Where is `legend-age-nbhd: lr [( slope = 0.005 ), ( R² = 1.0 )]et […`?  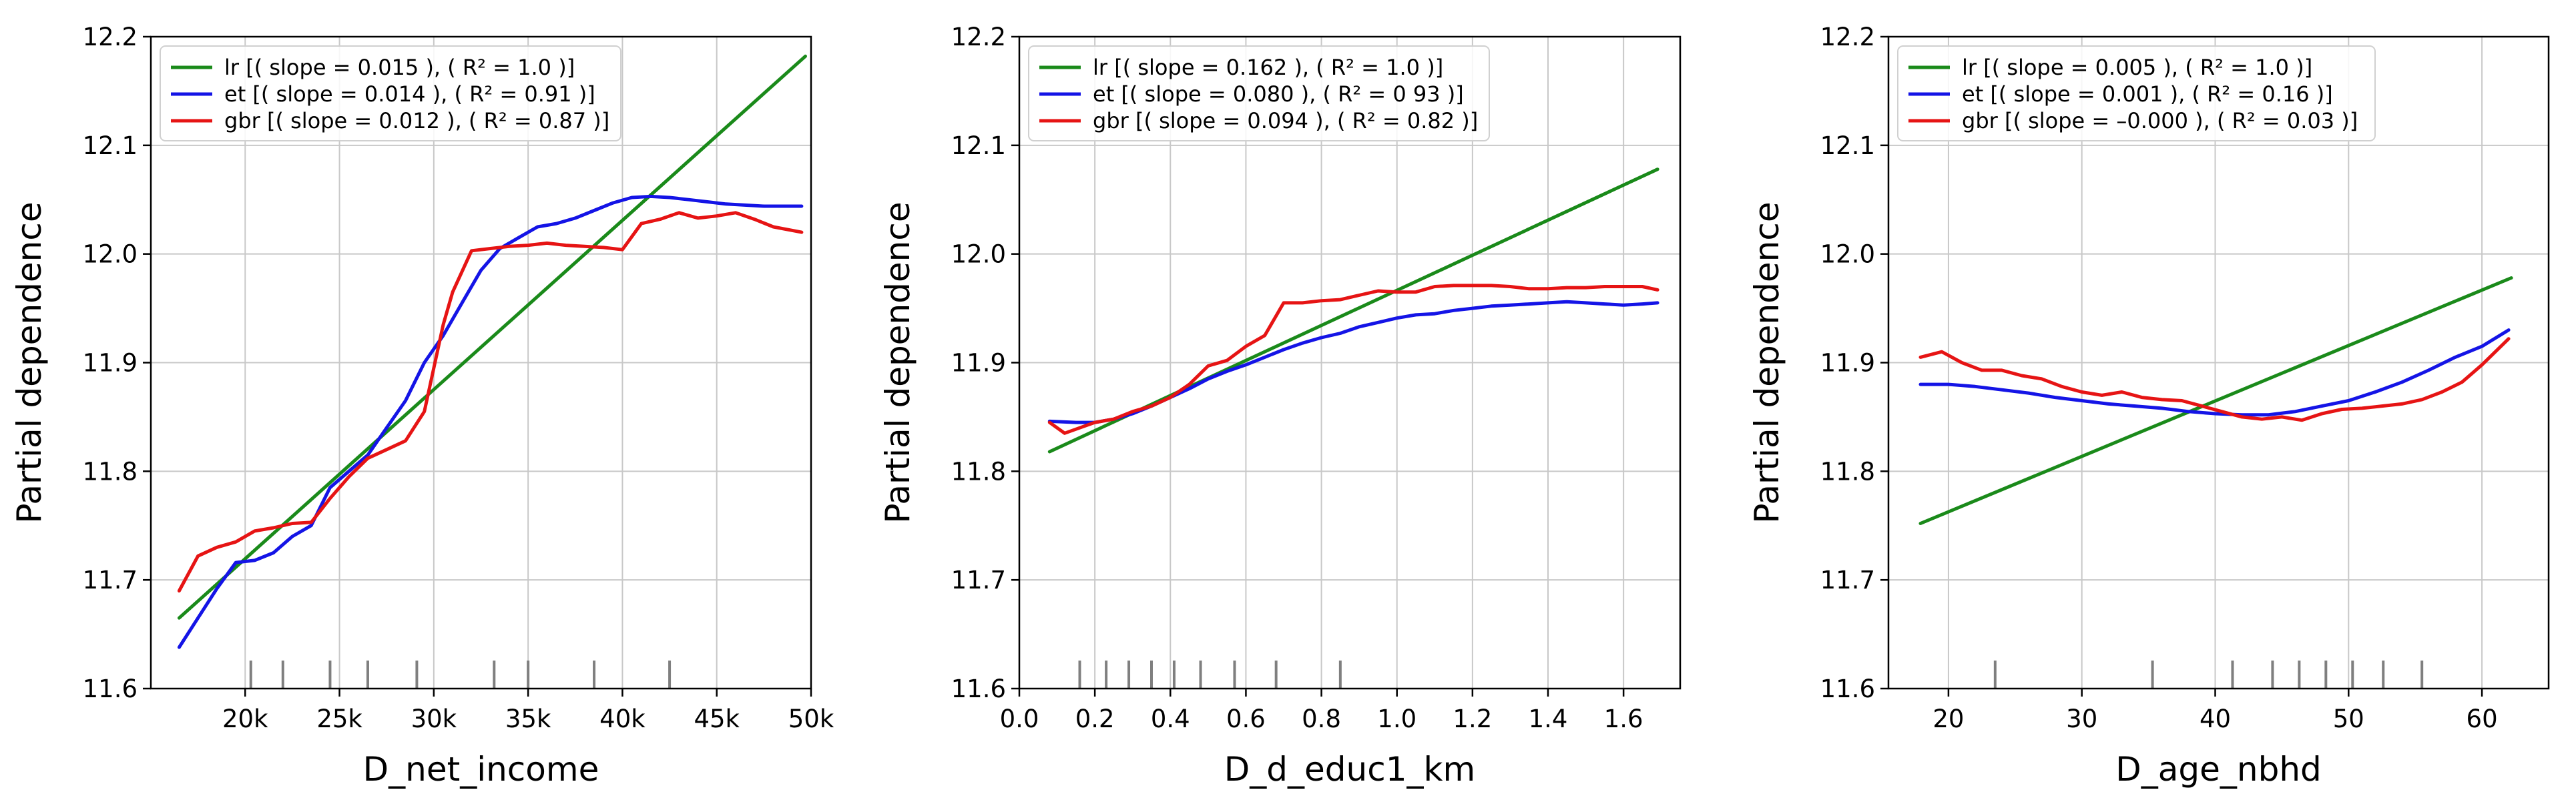
legend-age-nbhd: lr [( slope = 0.005 ), ( R² = 1.0 )]et [… is located at coordinates (2136, 93).